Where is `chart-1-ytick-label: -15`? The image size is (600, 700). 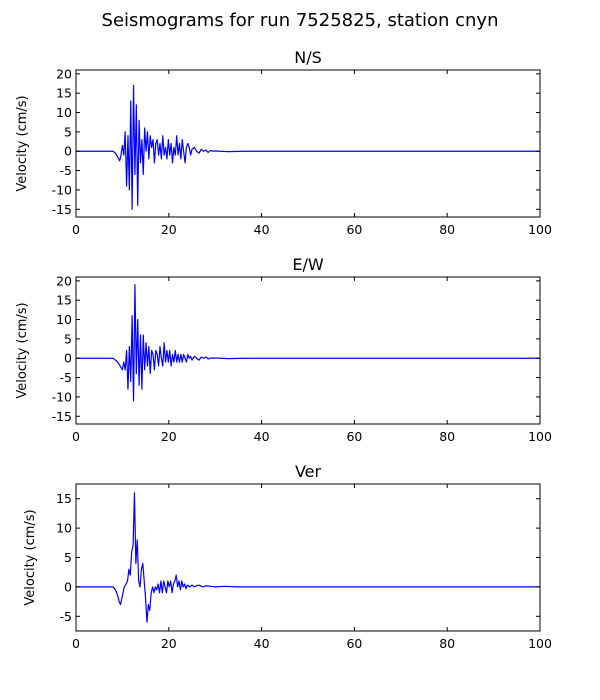 chart-1-ytick-label: -15 is located at coordinates (62, 209).